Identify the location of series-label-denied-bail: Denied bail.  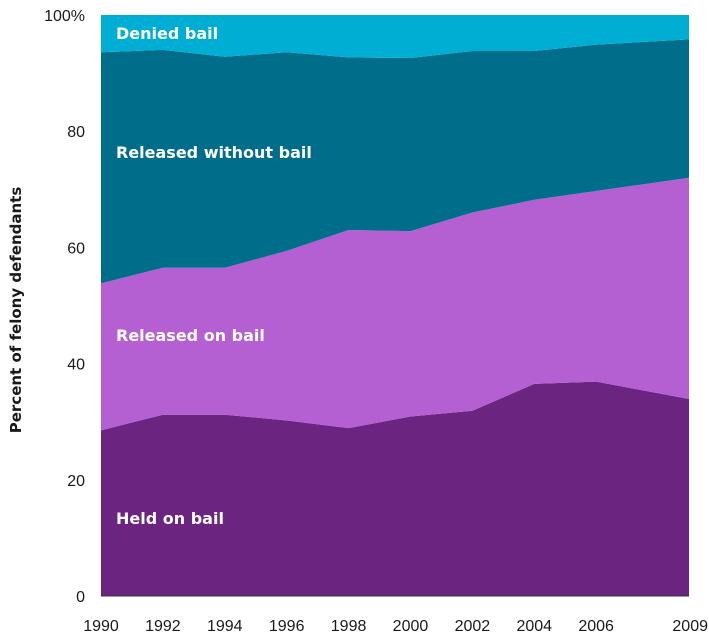
(167, 33).